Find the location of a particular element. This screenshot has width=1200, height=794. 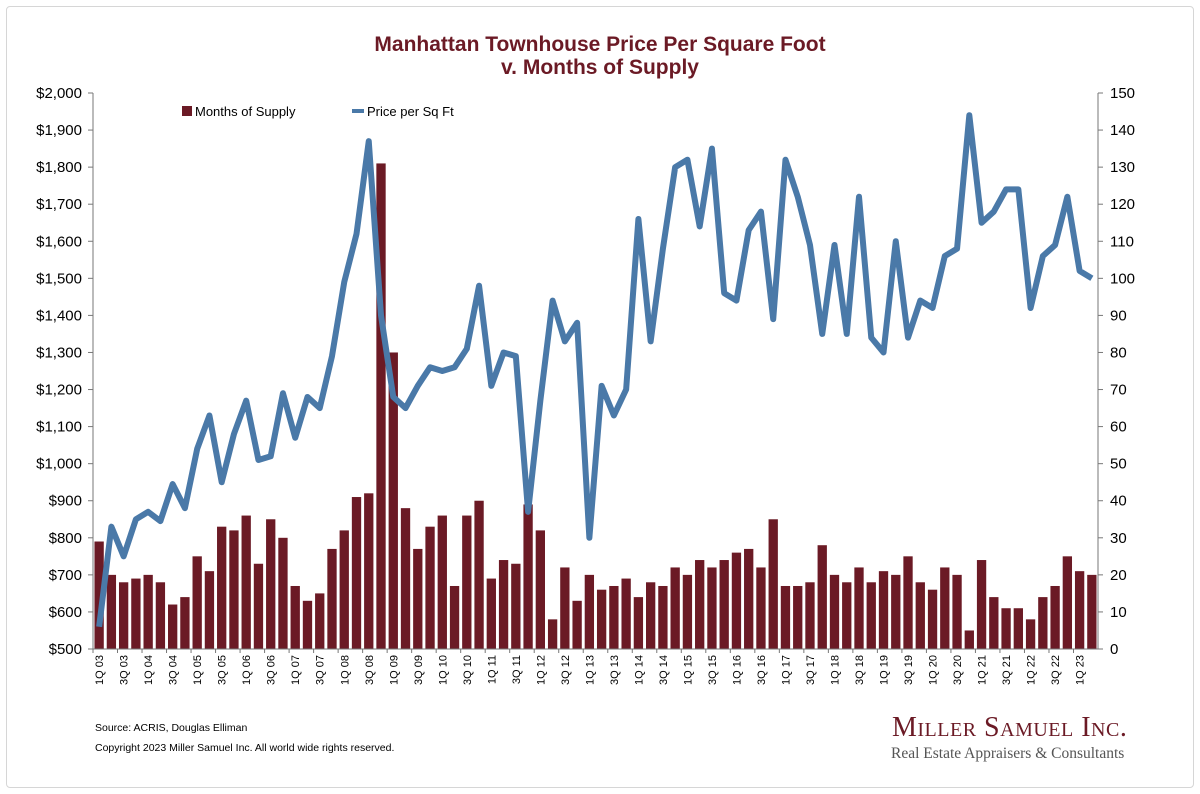

chart-title-line2: v. Months of Supply is located at coordinates (600, 67).